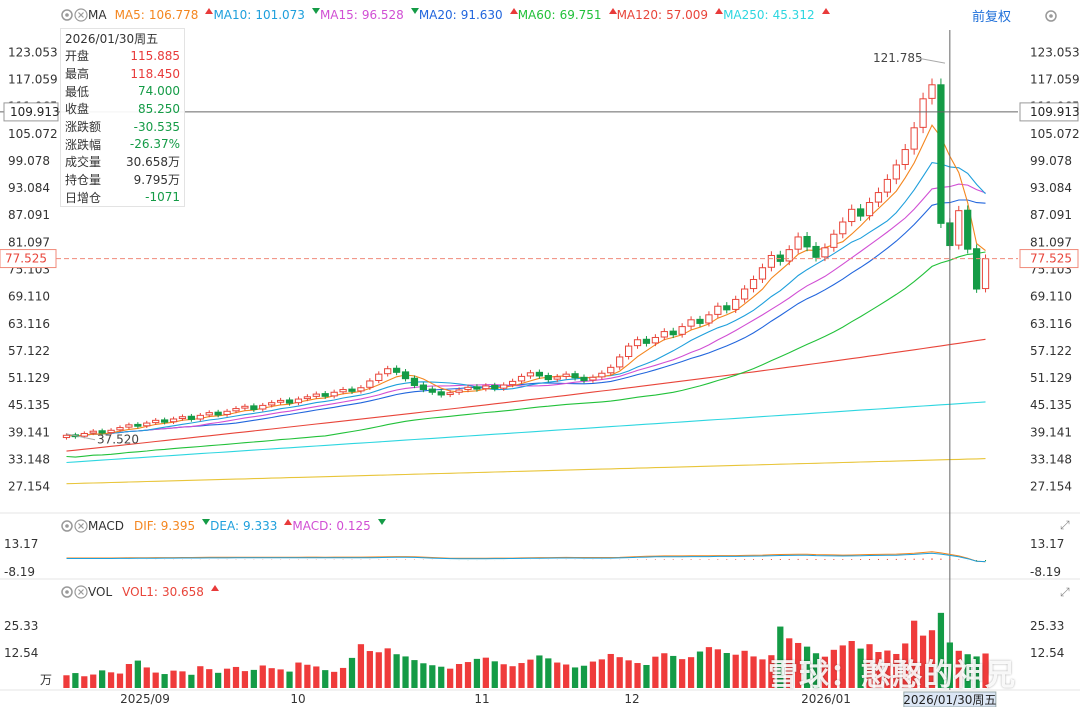 The height and width of the screenshot is (707, 1080). Describe the element at coordinates (793, 15) in the screenshot. I see `ma_legend-legend-value-6: 45.312` at that location.